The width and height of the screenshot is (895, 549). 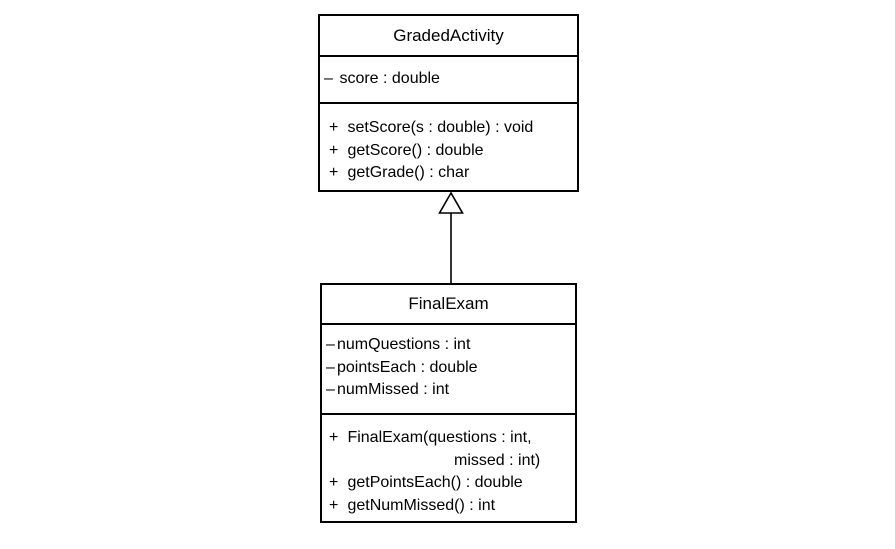 I want to click on operation-text-continuation: missed : int), so click(x=497, y=460).